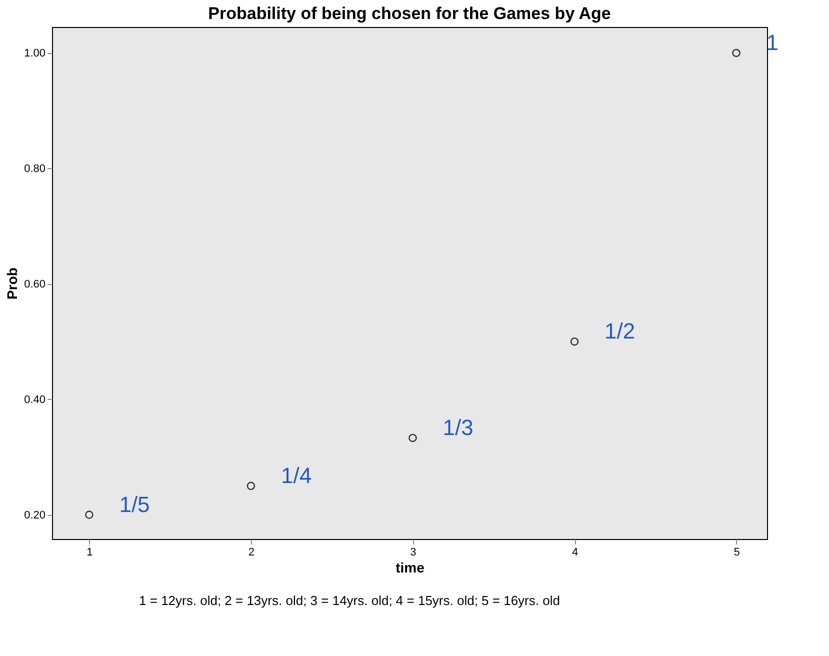 This screenshot has height=656, width=829. I want to click on x-tick-label: 5, so click(737, 552).